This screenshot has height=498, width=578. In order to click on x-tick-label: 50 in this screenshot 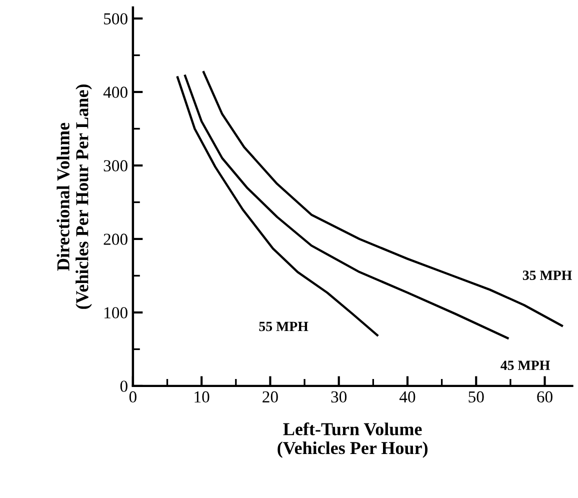, I will do `click(476, 397)`.